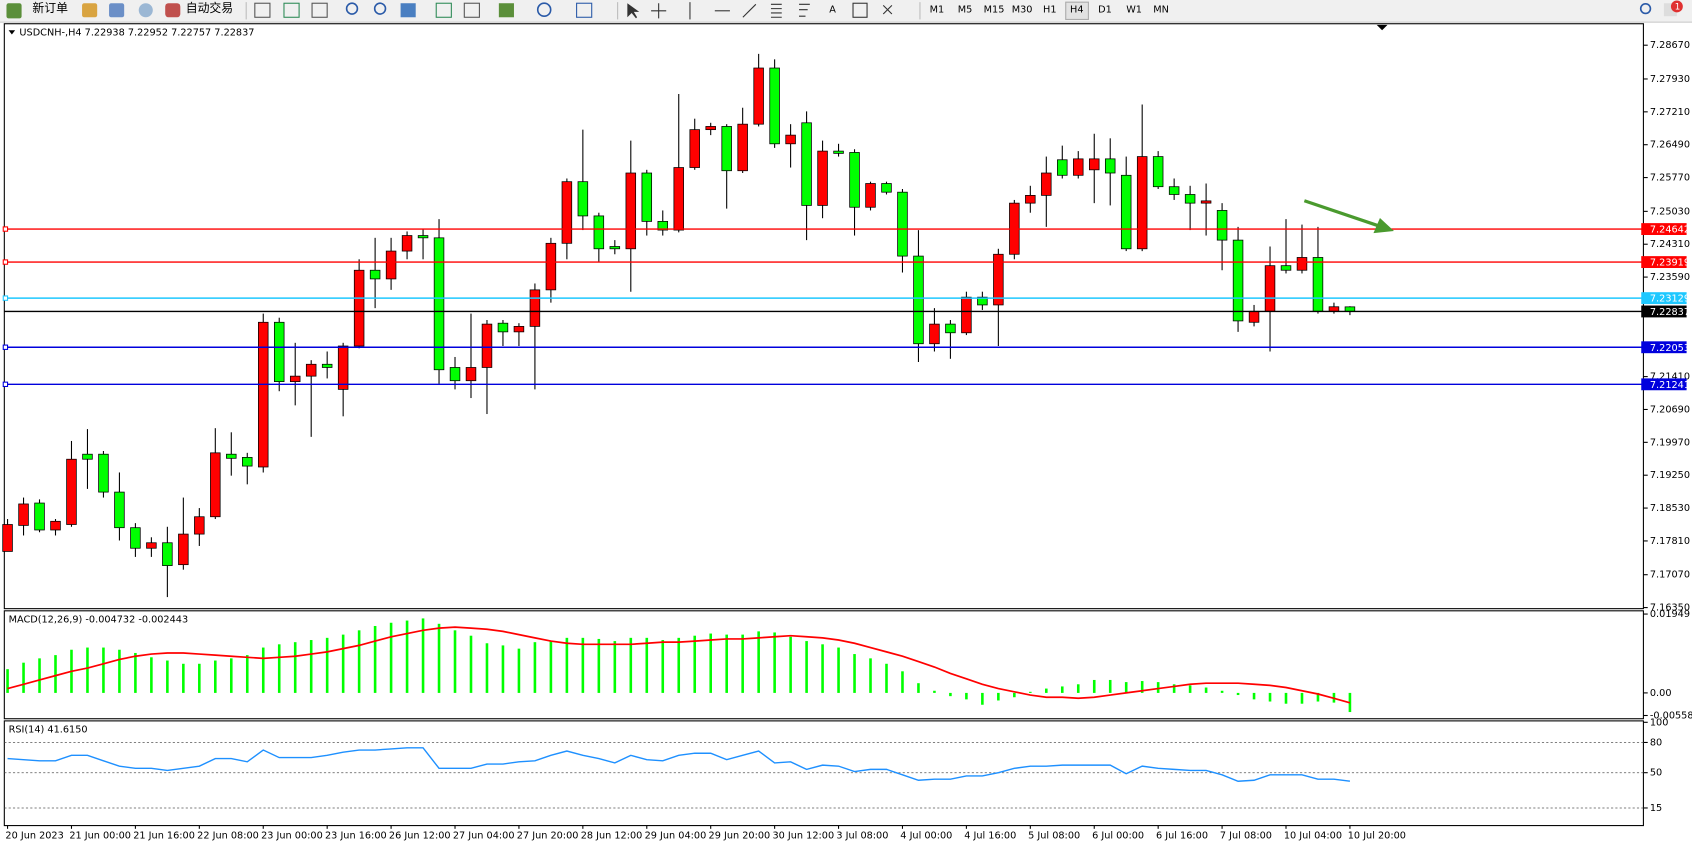 The image size is (1692, 845). Describe the element at coordinates (173, 10) in the screenshot. I see `auto-trading-icon` at that location.